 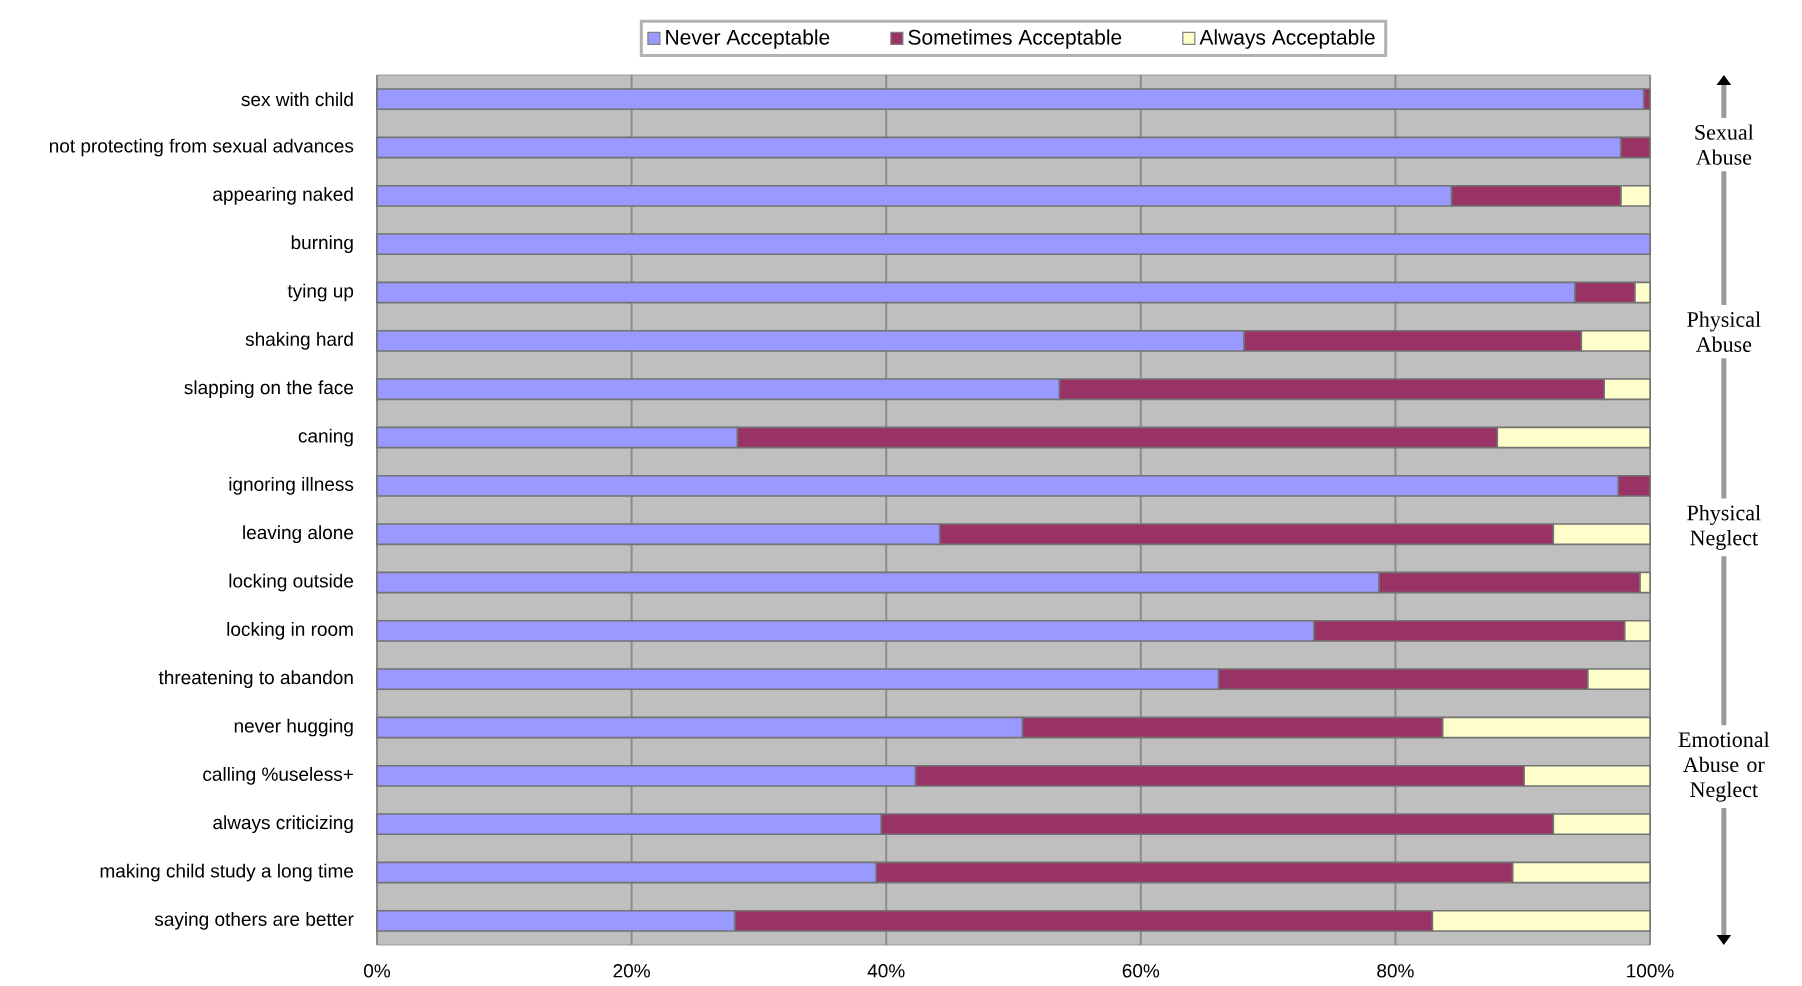 What do you see at coordinates (269, 389) in the screenshot?
I see `y-tick-label: slapping on the face` at bounding box center [269, 389].